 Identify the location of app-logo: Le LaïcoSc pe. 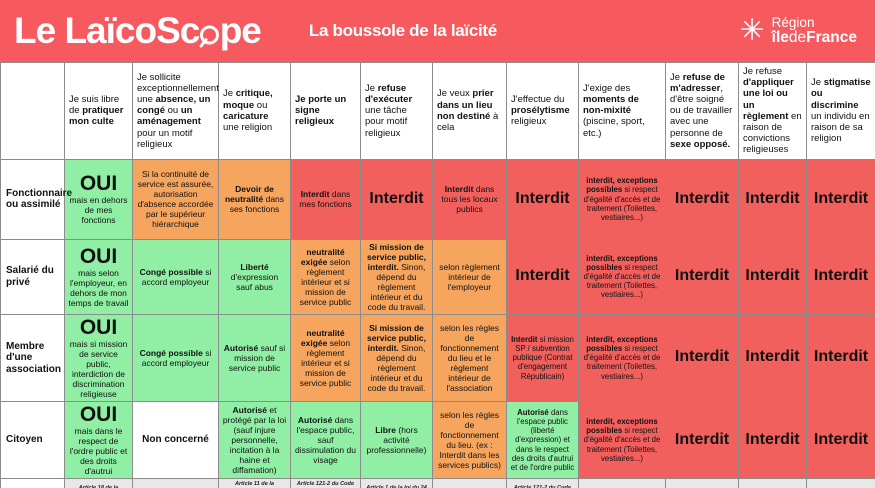
(138, 31).